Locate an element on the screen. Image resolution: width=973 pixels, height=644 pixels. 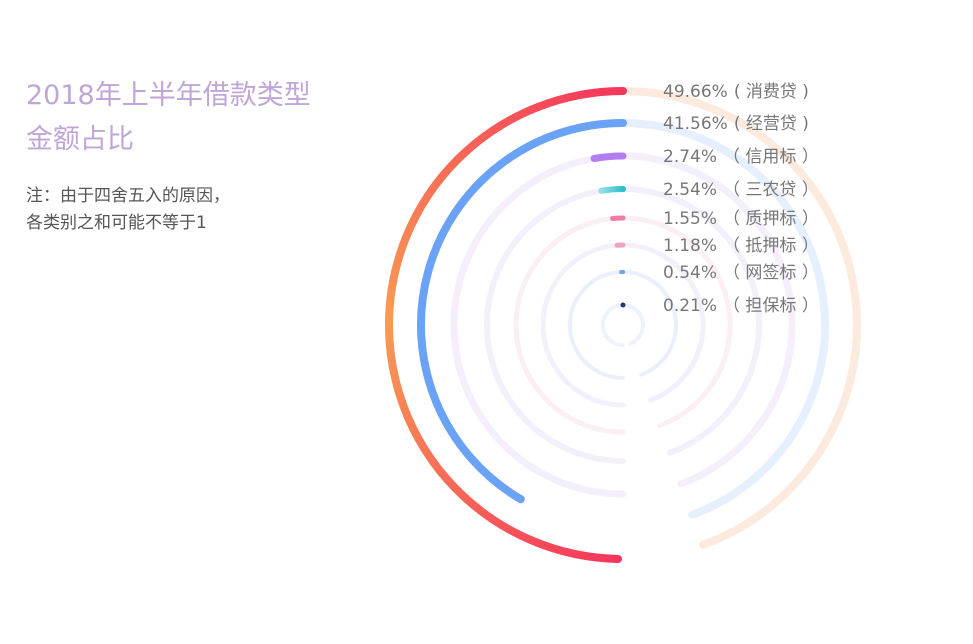
ring-value-label: 1.55% is located at coordinates (690, 219).